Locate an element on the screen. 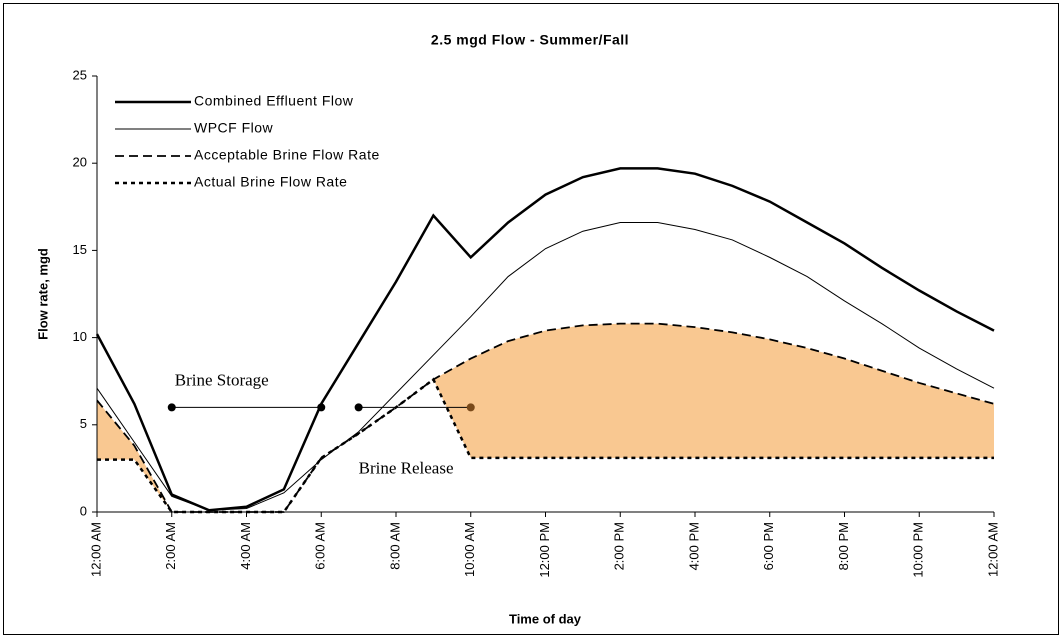 The width and height of the screenshot is (1062, 639). x-tick-label: 8:00 AM is located at coordinates (394, 546).